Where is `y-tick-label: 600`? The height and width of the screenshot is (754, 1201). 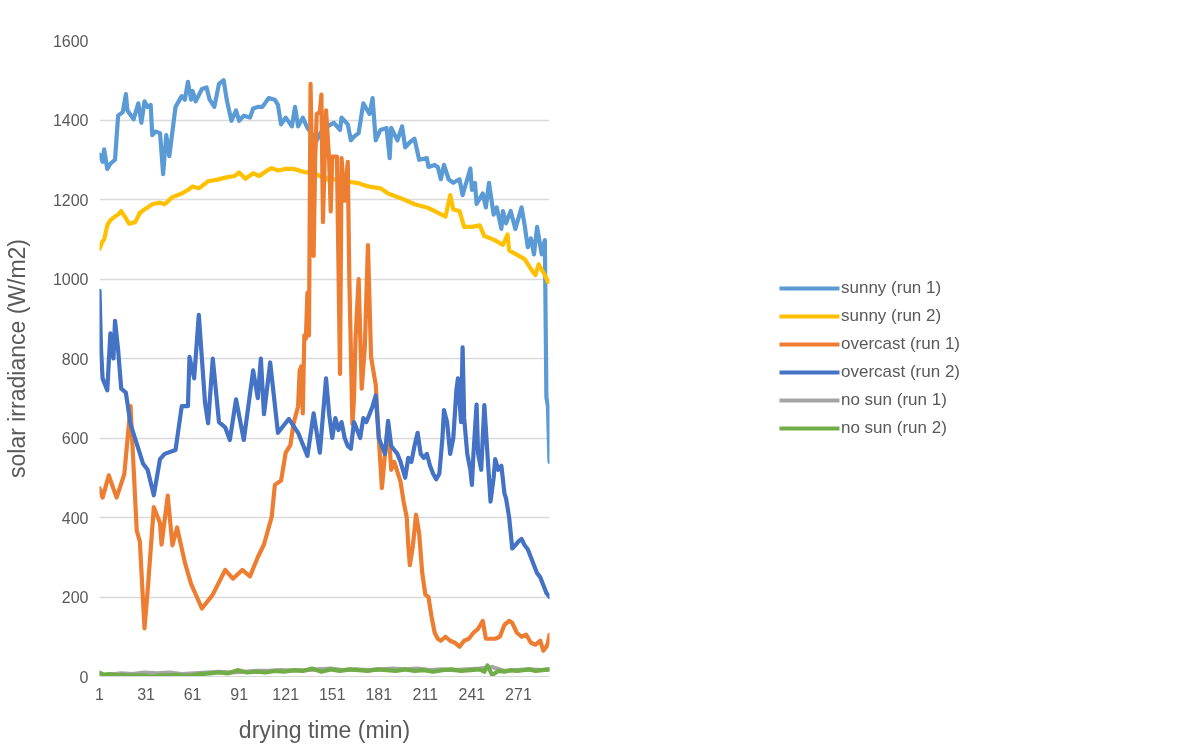
y-tick-label: 600 is located at coordinates (75, 438).